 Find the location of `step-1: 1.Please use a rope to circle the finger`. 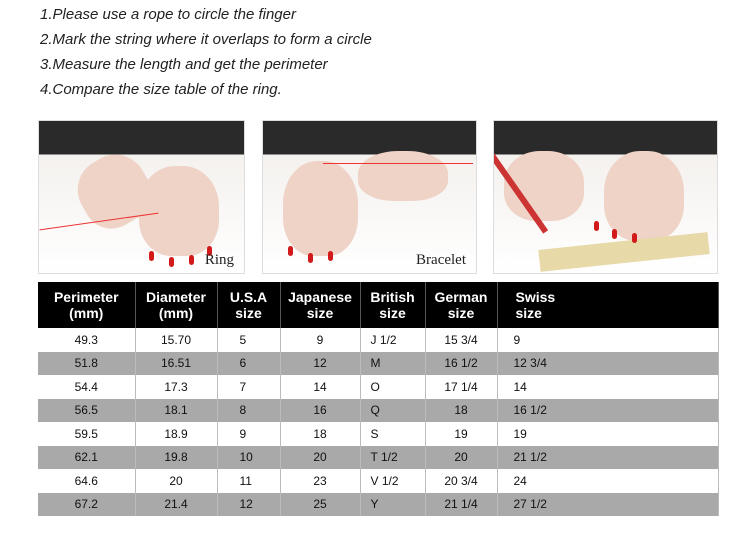

step-1: 1.Please use a rope to circle the finger is located at coordinates (168, 14).